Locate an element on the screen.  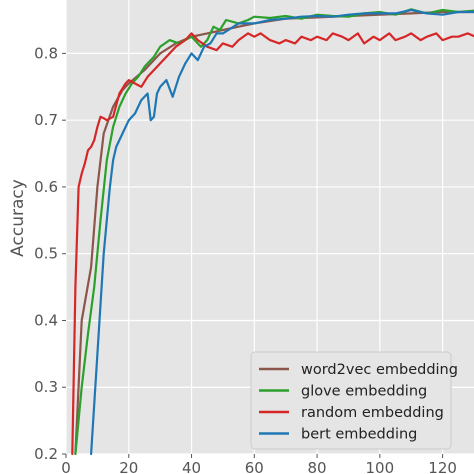
legend-label-random: random embedding is located at coordinates (372, 413).